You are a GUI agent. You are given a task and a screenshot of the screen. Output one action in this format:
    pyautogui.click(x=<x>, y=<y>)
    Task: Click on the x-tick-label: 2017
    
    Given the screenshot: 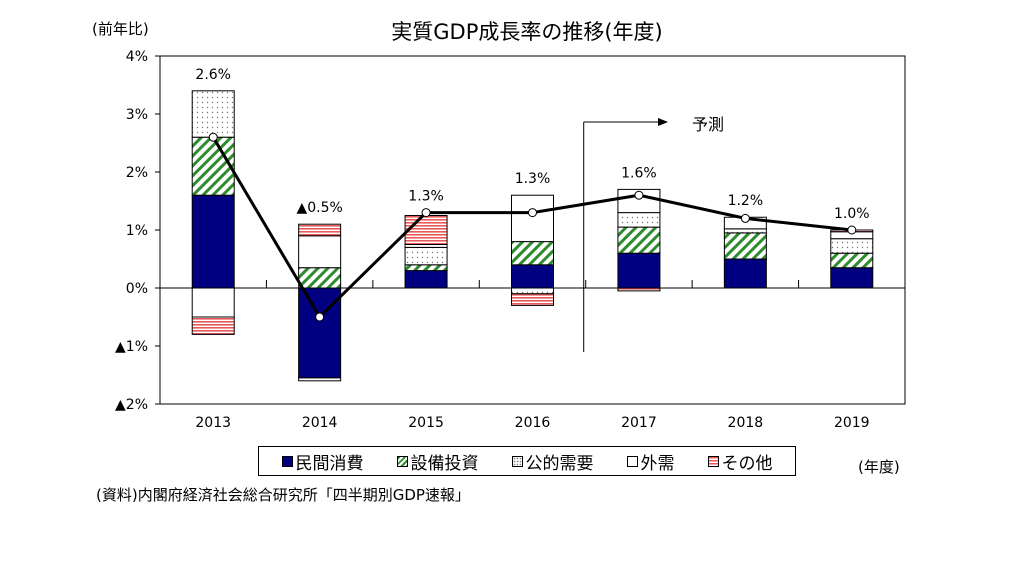 What is the action you would take?
    pyautogui.click(x=639, y=423)
    